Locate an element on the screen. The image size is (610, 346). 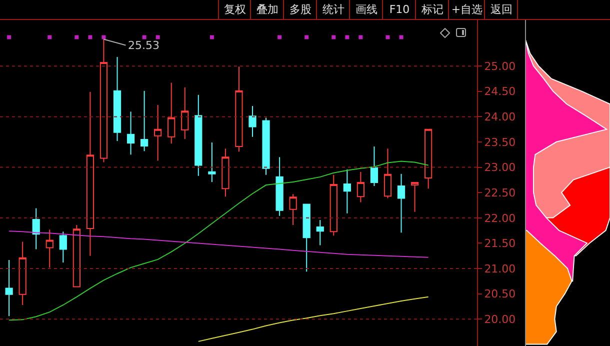
text: +自选 is located at coordinates (466, 9).